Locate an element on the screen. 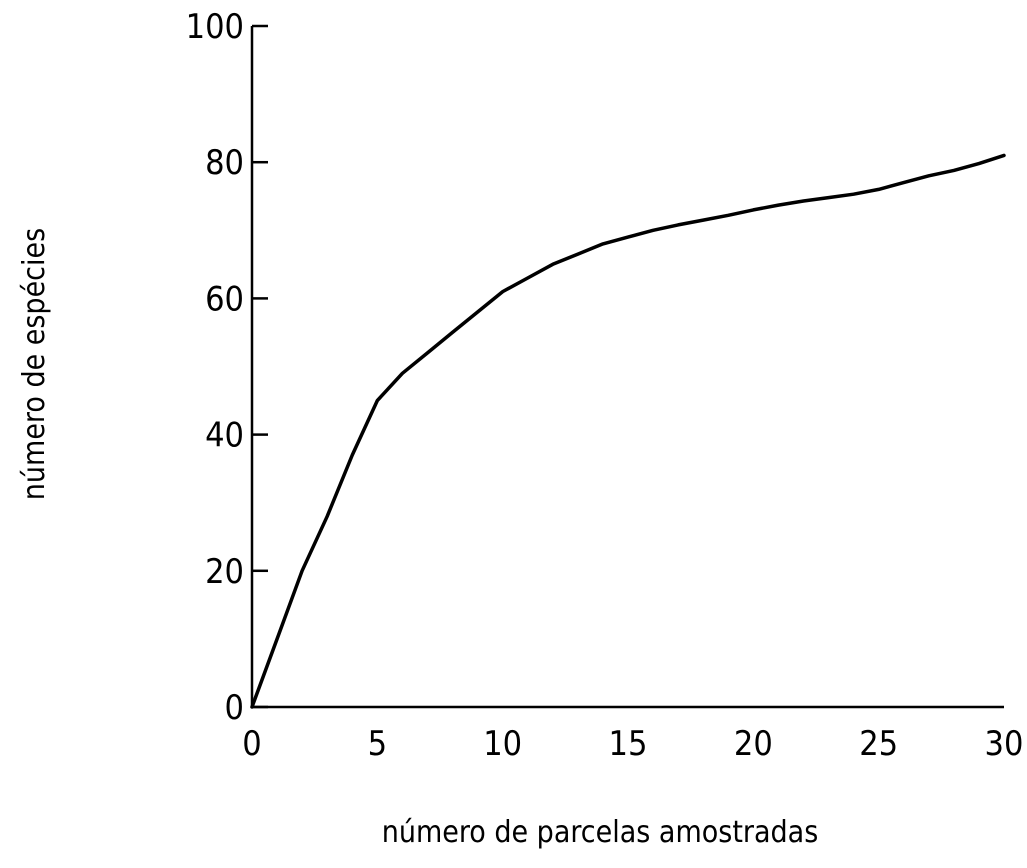 The image size is (1027, 868). x-axis-title: número de parcelas amostradas is located at coordinates (600, 832).